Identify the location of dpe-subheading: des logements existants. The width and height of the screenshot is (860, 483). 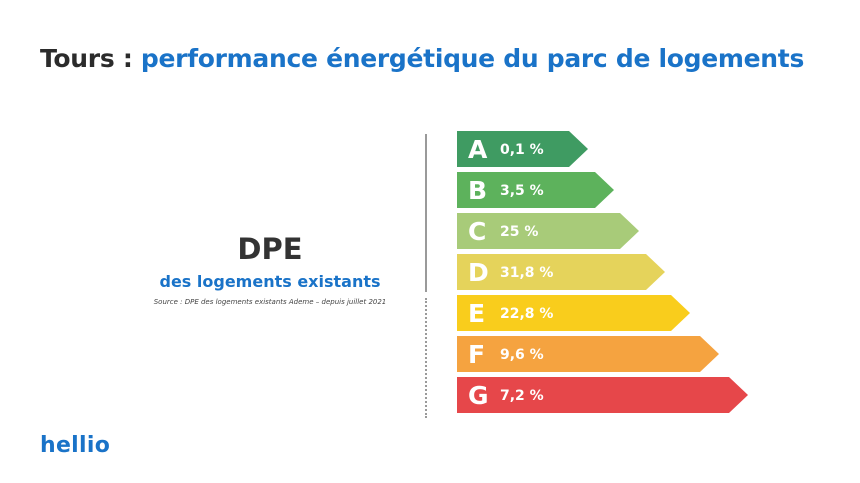
(270, 281).